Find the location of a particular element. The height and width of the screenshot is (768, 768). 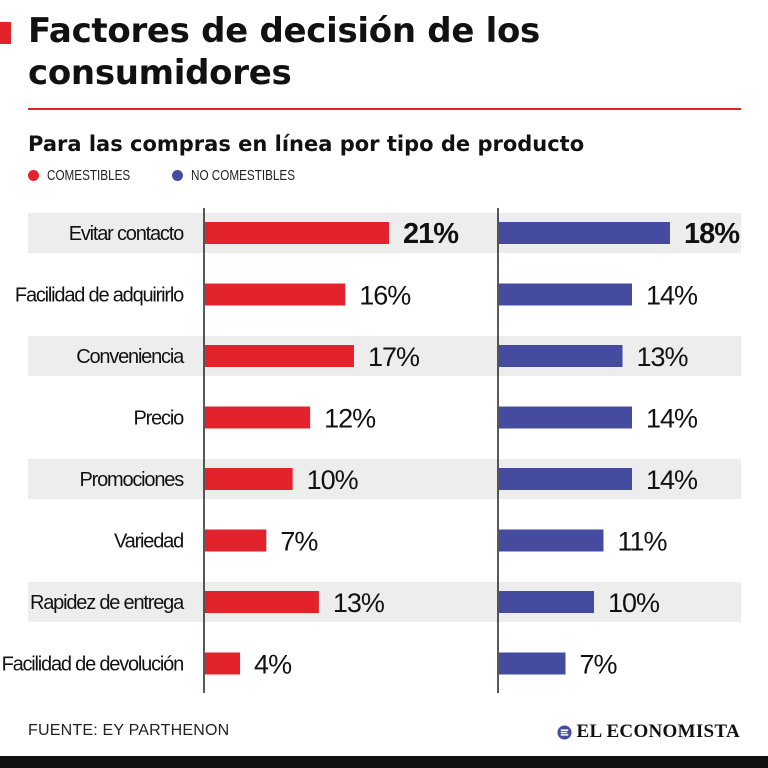

source-note: FUENTE: EY PARTHENON is located at coordinates (129, 730).